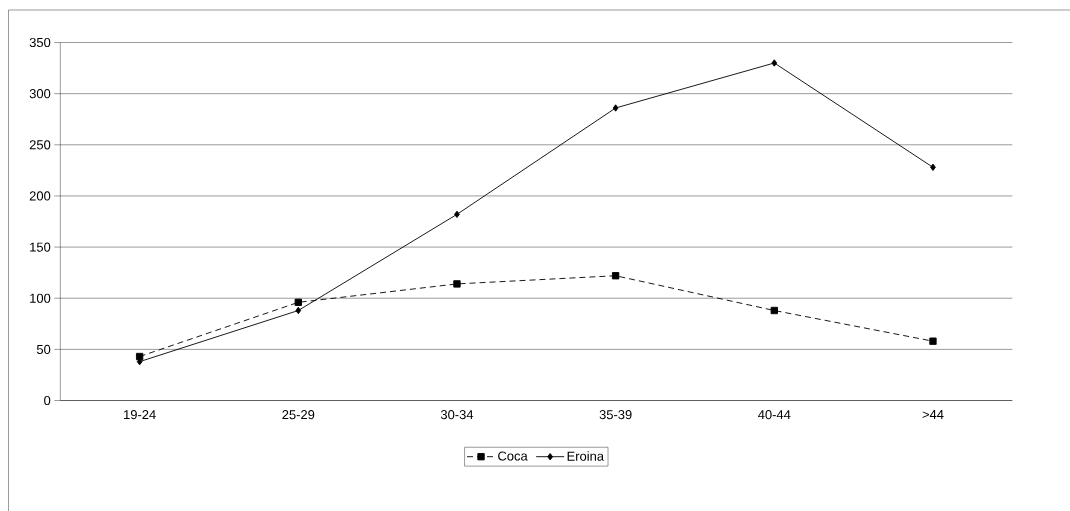 This screenshot has width=1070, height=511. Describe the element at coordinates (457, 415) in the screenshot. I see `x-tick-label: 30-34` at that location.